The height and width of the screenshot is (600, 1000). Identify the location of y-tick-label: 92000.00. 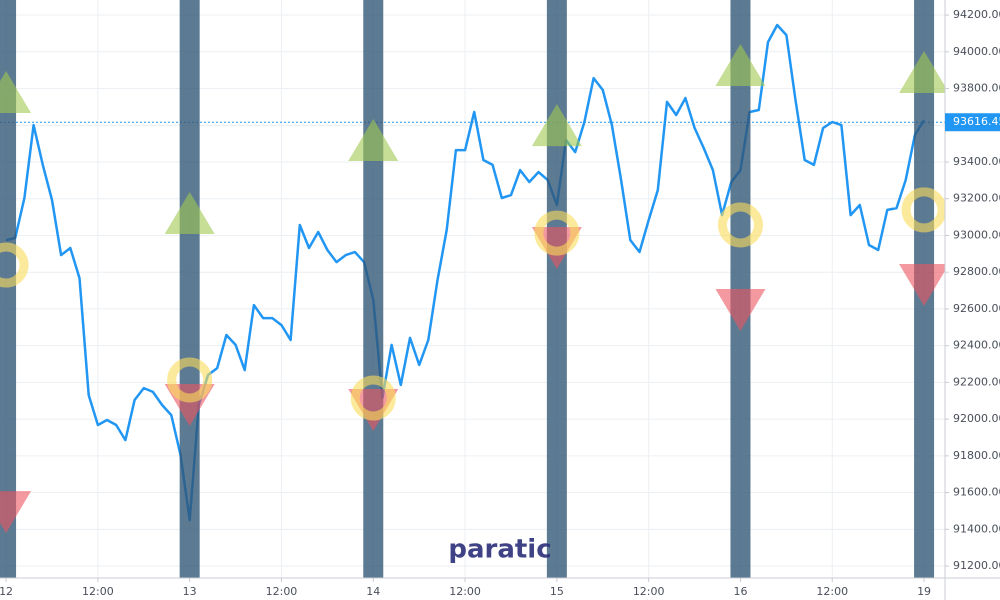
(976, 418).